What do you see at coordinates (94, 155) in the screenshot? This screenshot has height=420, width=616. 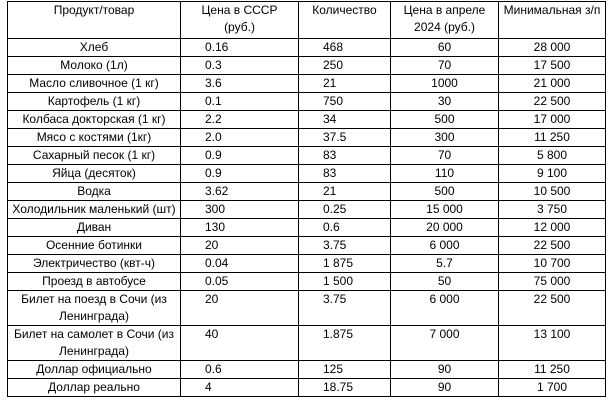 I see `table-cell: Сахарный песок (1 кг)` at bounding box center [94, 155].